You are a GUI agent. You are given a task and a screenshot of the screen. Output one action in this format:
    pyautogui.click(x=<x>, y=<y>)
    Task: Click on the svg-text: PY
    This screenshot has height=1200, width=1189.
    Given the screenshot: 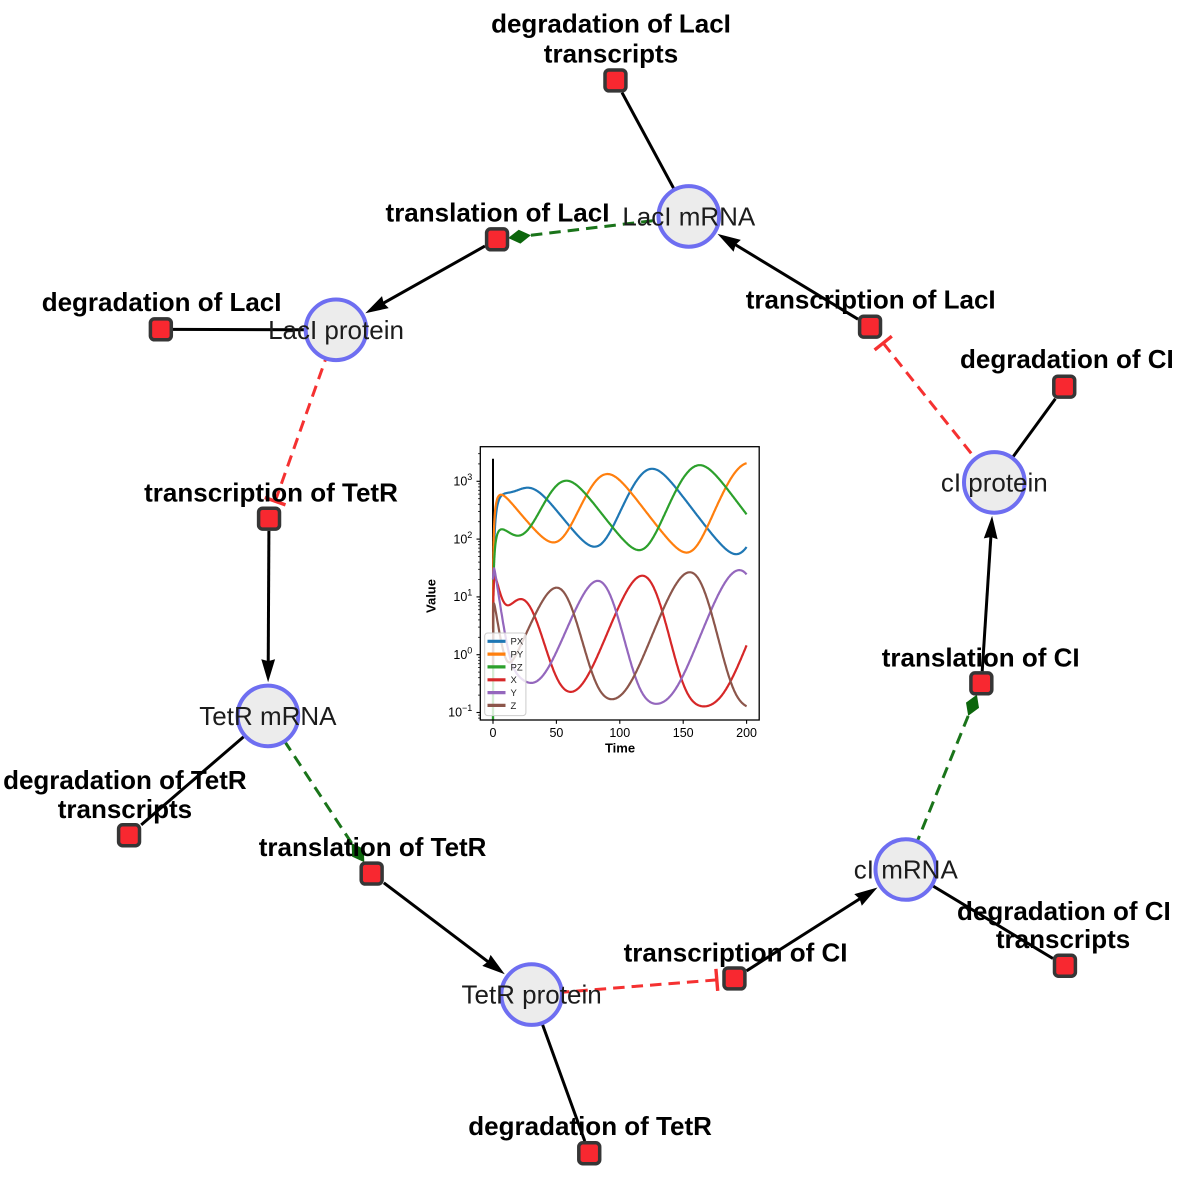 What is the action you would take?
    pyautogui.click(x=517, y=655)
    